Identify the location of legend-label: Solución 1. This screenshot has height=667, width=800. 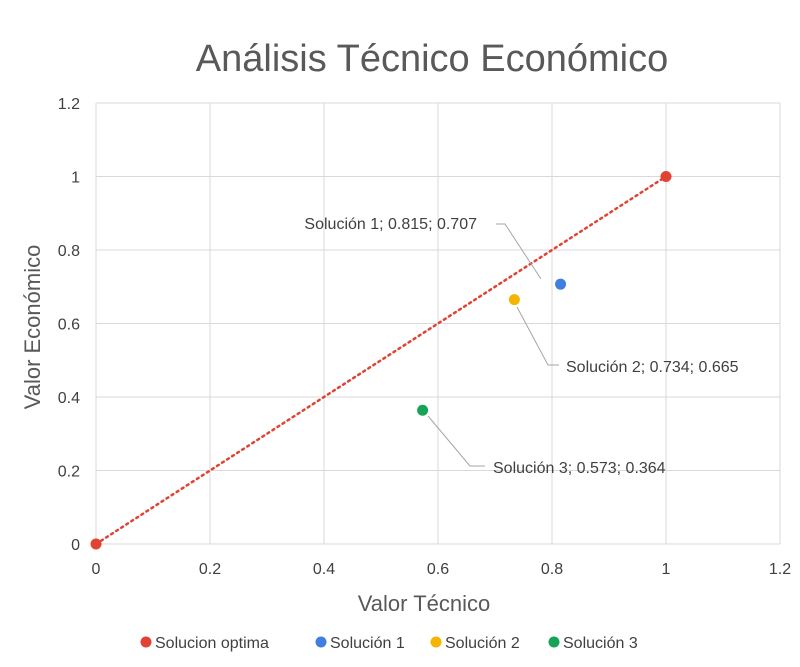
(367, 643).